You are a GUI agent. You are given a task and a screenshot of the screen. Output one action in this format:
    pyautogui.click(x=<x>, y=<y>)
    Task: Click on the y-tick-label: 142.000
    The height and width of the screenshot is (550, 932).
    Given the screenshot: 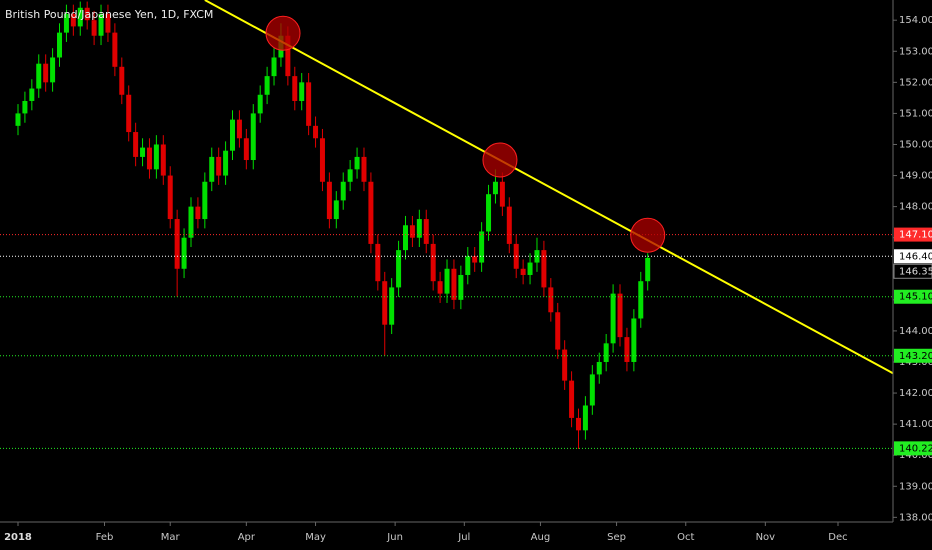 What is the action you would take?
    pyautogui.click(x=915, y=393)
    